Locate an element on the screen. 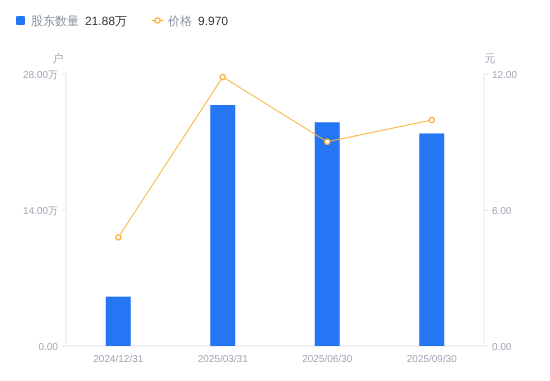 This screenshot has width=550, height=381. text: 21.88万 is located at coordinates (106, 21).